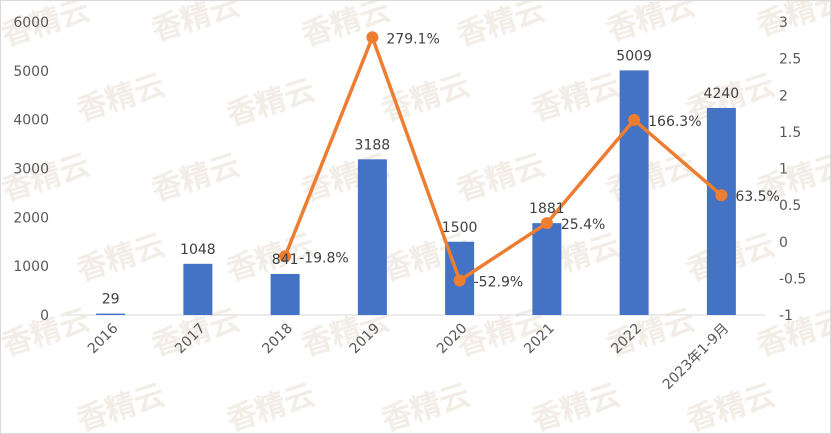  What do you see at coordinates (31, 23) in the screenshot?
I see `y-left-tick-label: 6000` at bounding box center [31, 23].